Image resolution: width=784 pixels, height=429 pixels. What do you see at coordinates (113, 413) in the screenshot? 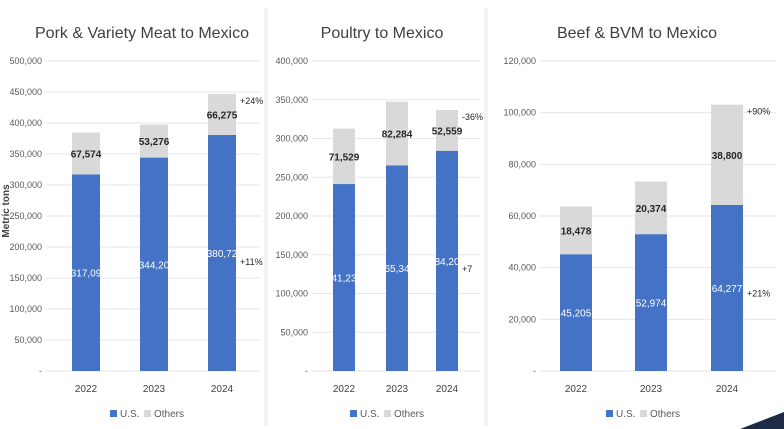
I see `chart-1-legend-swatch-us` at bounding box center [113, 413].